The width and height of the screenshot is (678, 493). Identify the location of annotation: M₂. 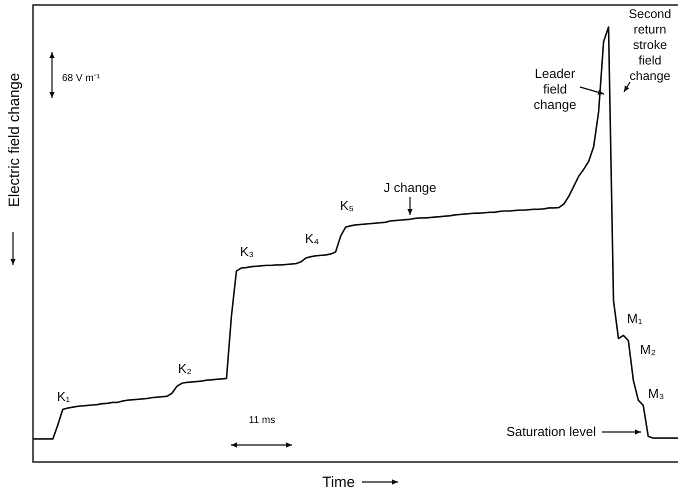
(648, 349).